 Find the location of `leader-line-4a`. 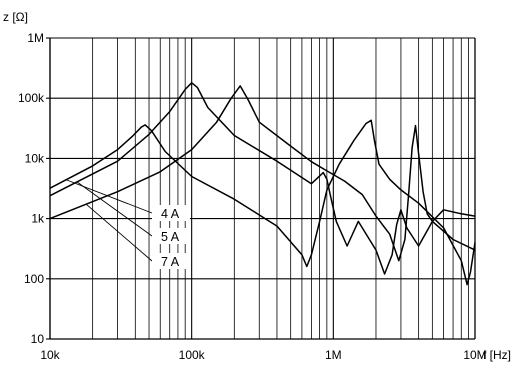

leader-line-4a is located at coordinates (109, 196).